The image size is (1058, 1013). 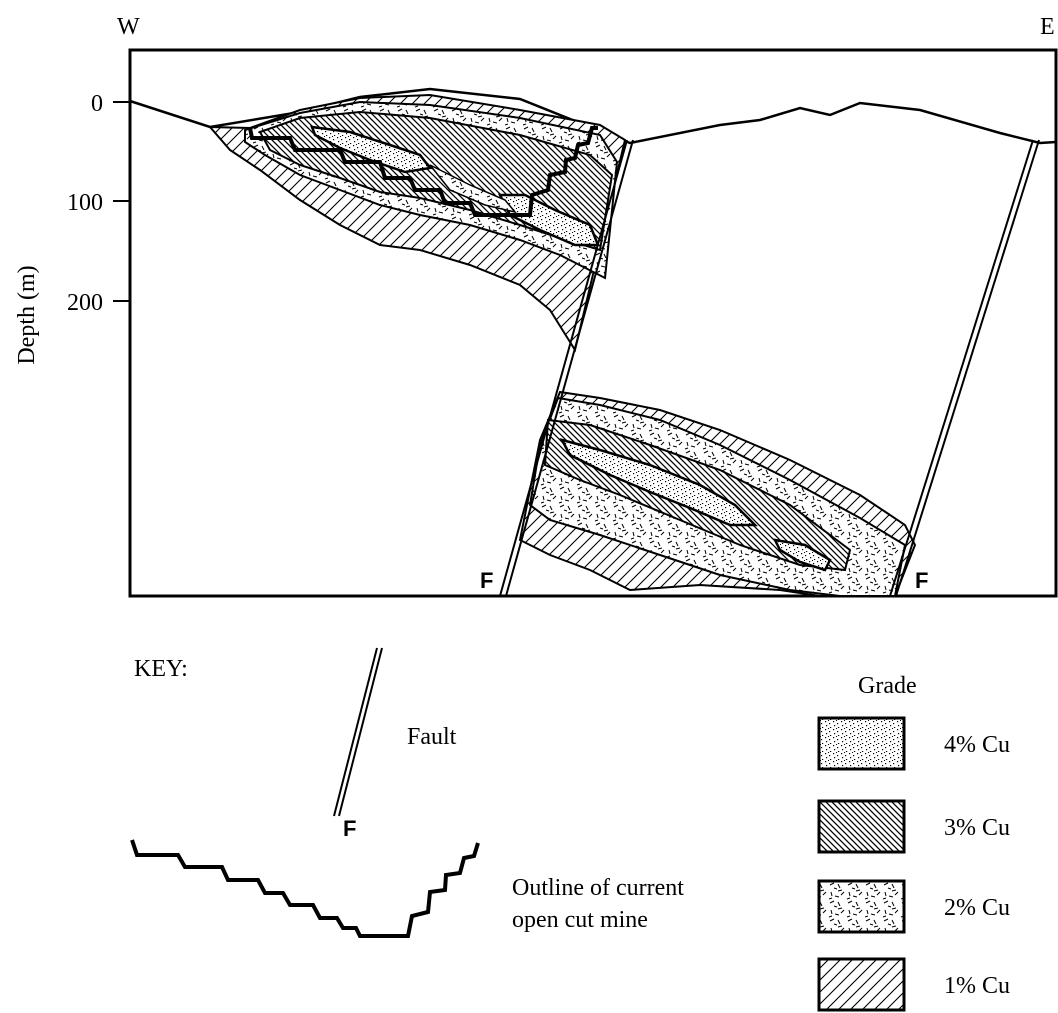 What do you see at coordinates (861, 984) in the screenshot?
I see `grade-swatch-1pct` at bounding box center [861, 984].